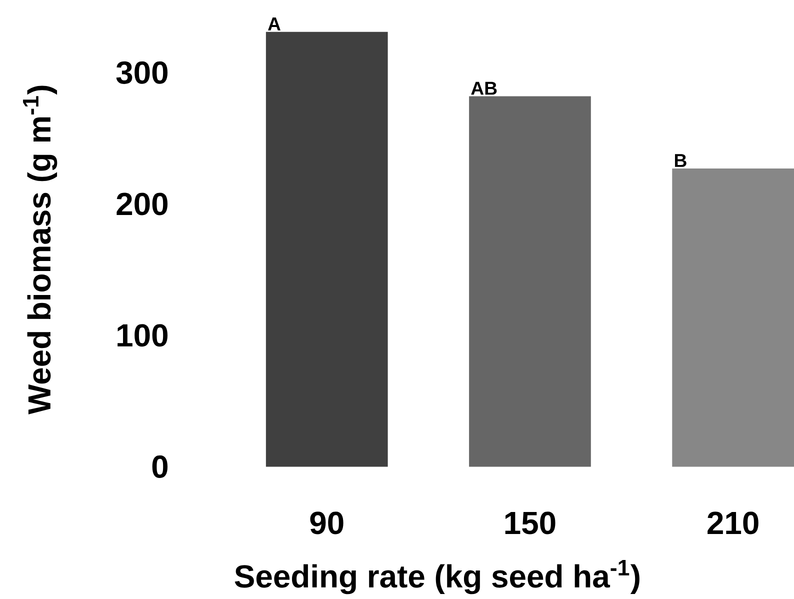 This screenshot has height=599, width=794. What do you see at coordinates (142, 204) in the screenshot?
I see `y-tick-label: 200` at bounding box center [142, 204].